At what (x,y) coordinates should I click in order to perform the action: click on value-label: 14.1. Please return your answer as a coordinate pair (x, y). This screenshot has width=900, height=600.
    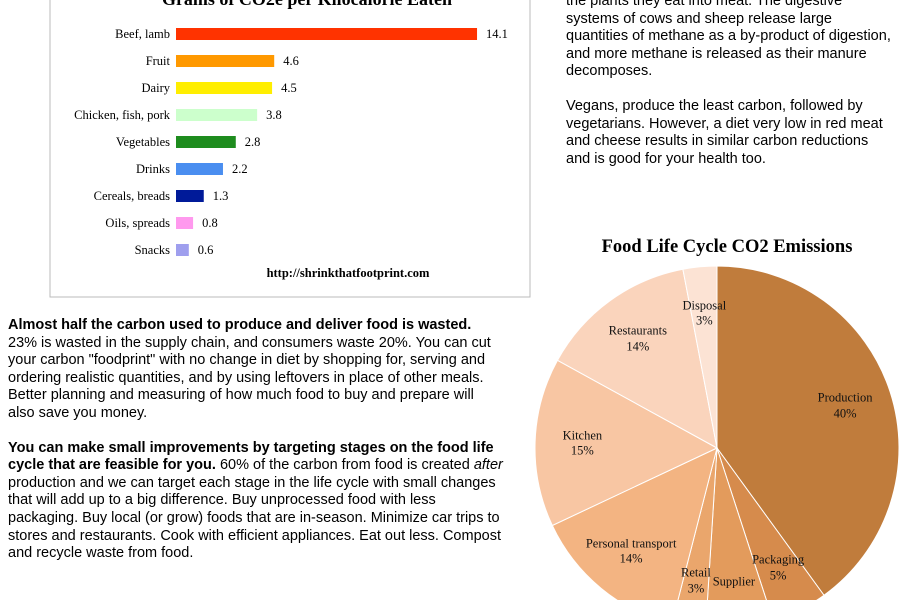
    Looking at the image, I should click on (497, 34).